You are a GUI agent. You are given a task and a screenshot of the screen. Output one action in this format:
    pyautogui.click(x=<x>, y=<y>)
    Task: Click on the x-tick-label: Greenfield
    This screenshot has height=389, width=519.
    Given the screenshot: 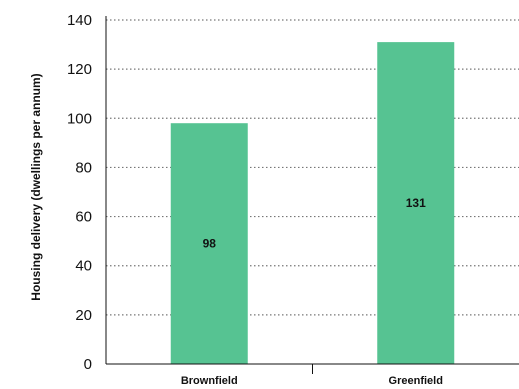 What is the action you would take?
    pyautogui.click(x=416, y=381)
    